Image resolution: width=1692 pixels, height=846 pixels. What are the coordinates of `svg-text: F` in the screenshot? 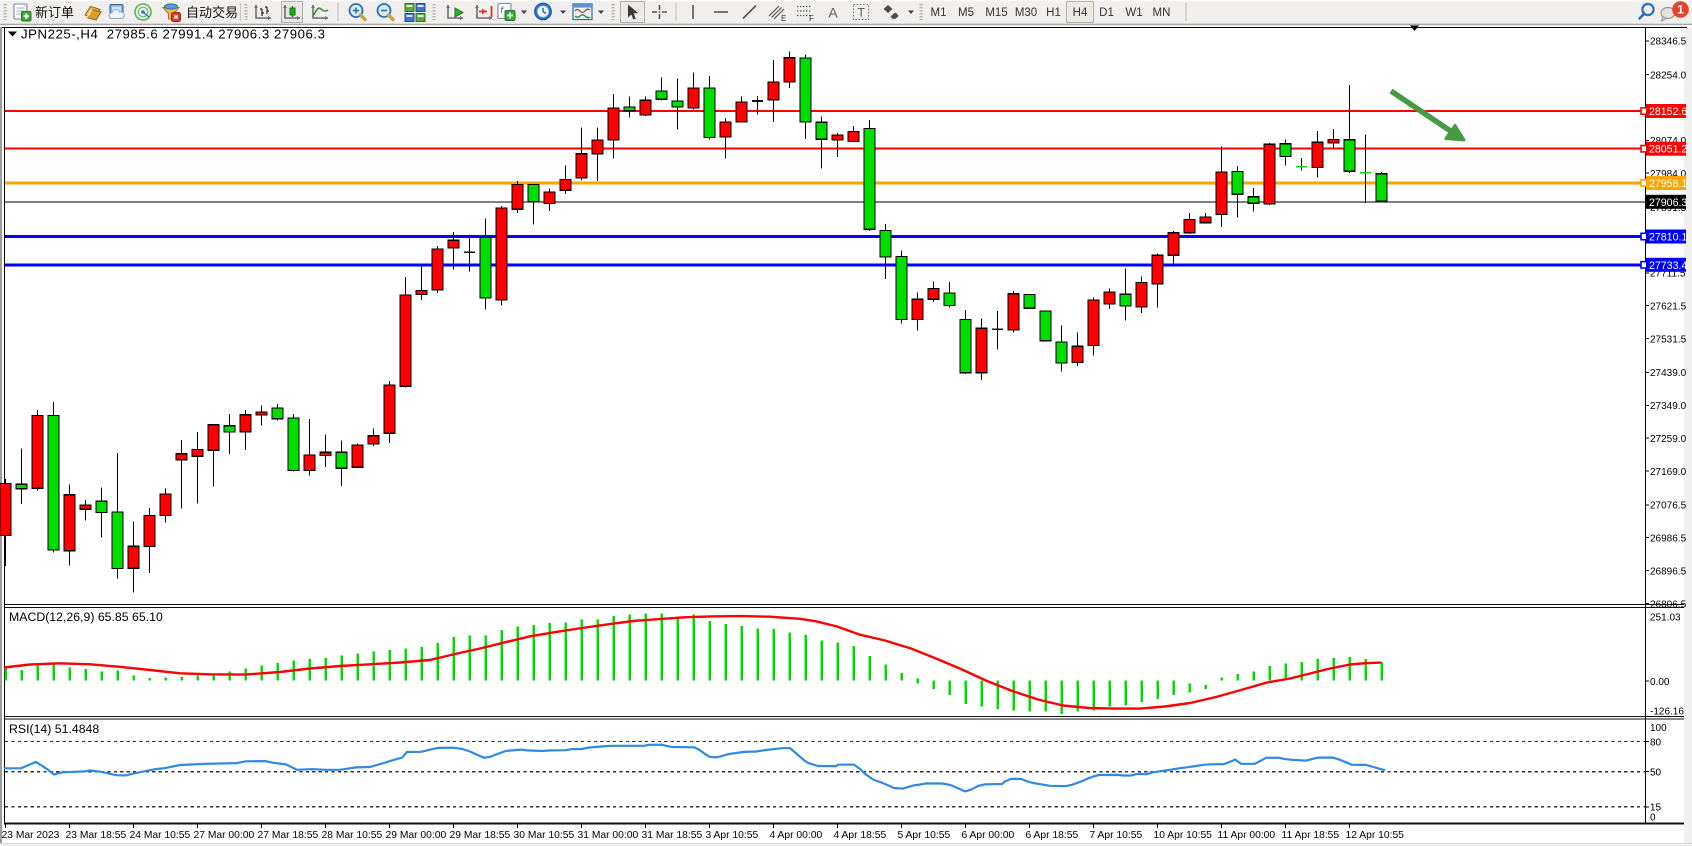 It's located at (811, 18).